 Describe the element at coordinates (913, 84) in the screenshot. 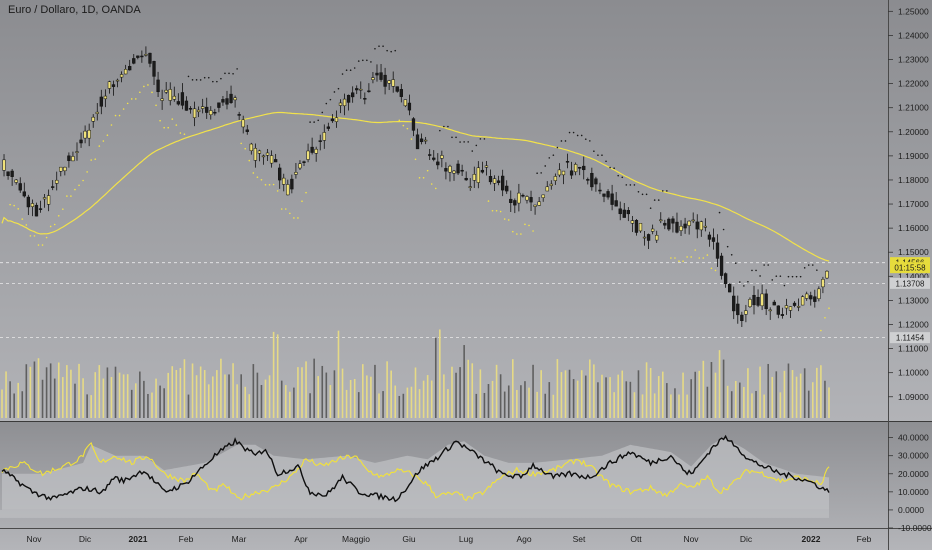

I see `price-tick-label: 1.22000` at that location.